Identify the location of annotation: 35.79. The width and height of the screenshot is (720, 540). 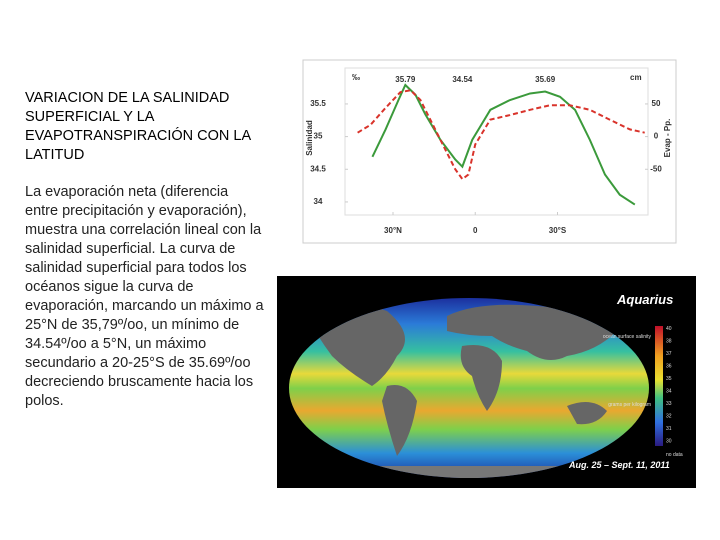
(405, 79).